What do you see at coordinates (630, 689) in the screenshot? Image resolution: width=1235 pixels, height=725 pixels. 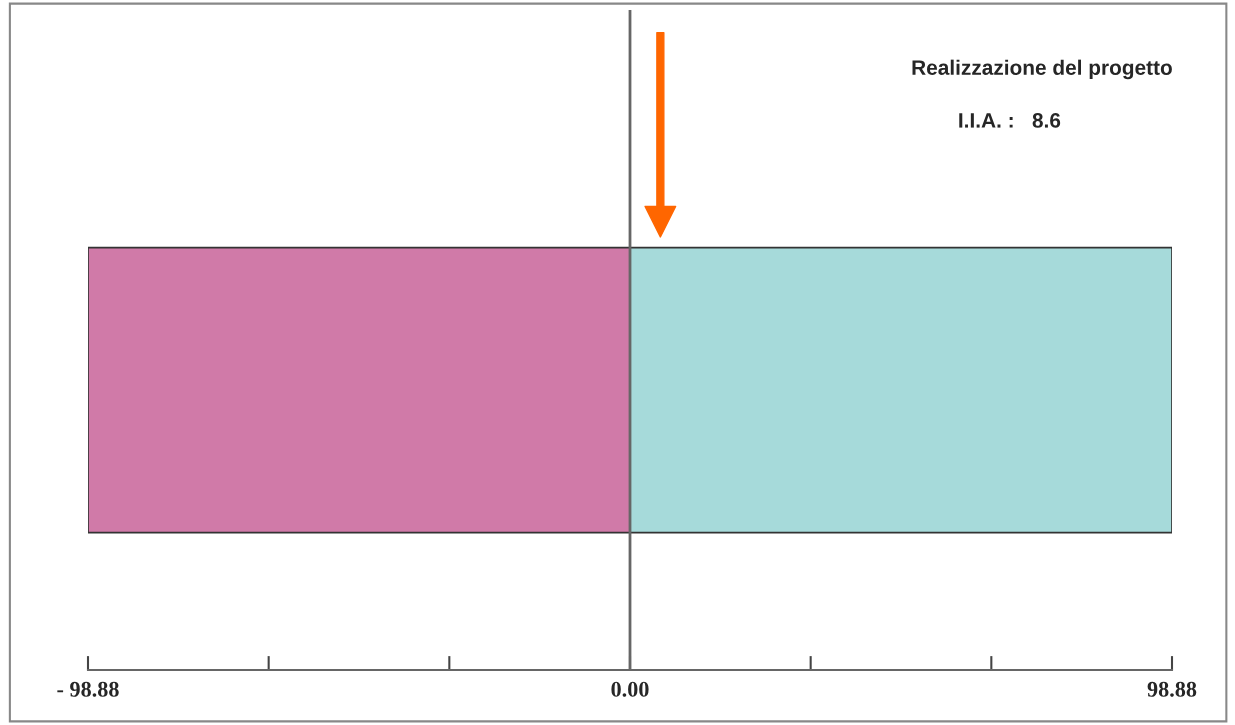 I see `x-tick-label: 0.00` at bounding box center [630, 689].